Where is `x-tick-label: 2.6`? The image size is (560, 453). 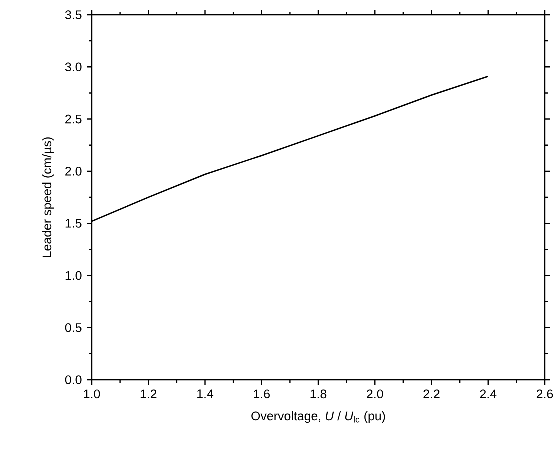 x-tick-label: 2.6 is located at coordinates (545, 394).